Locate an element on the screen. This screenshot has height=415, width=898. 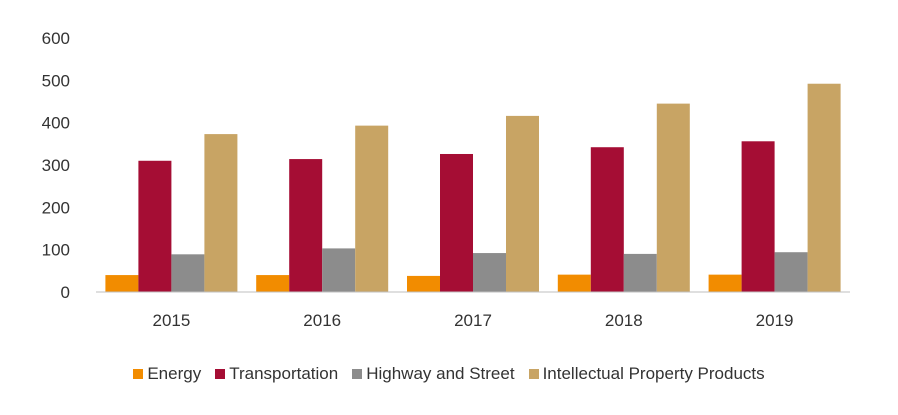
legend-item: Highway and Street is located at coordinates (433, 374).